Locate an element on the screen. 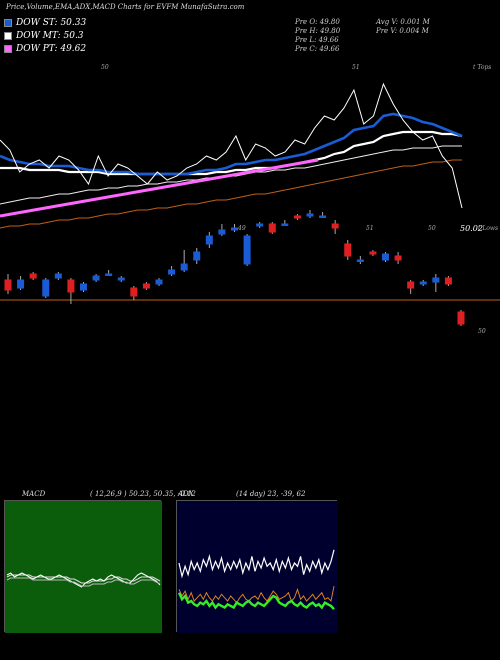  adx-panel is located at coordinates (257, 566).